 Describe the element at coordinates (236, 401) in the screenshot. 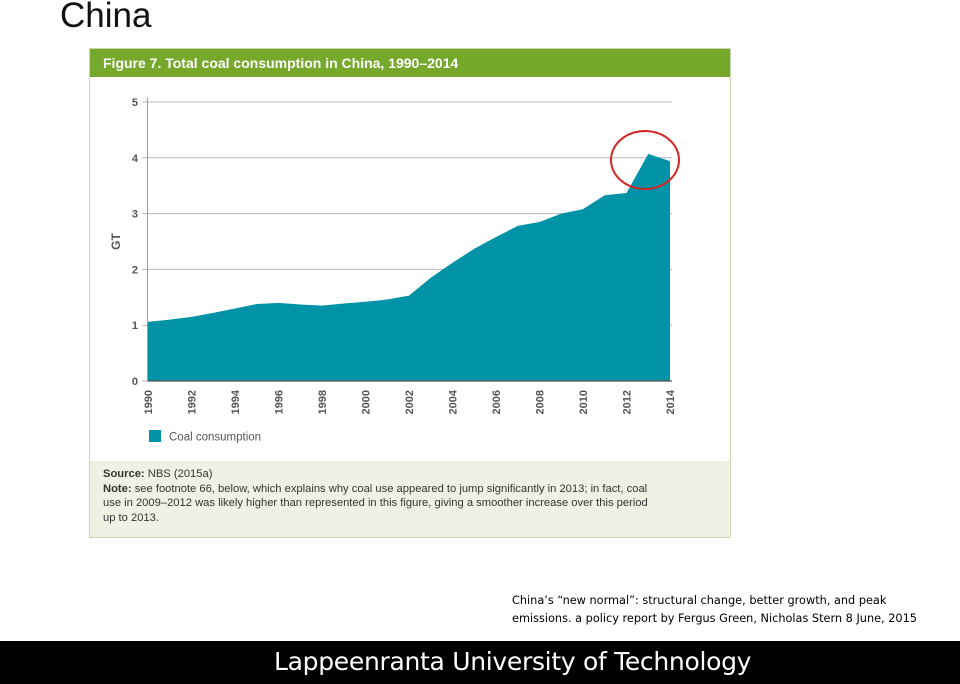

I see `x-tick-label: 1994` at that location.